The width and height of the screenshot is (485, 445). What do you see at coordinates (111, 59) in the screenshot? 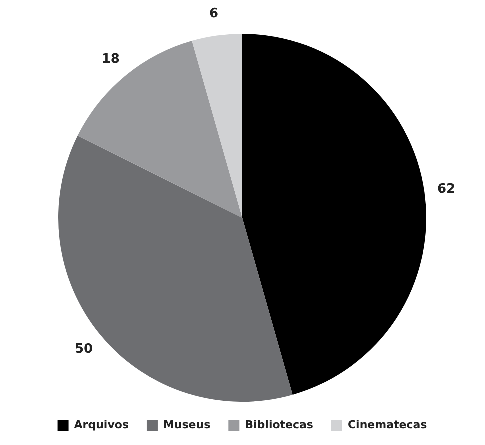
I see `data-label: 18` at bounding box center [111, 59].